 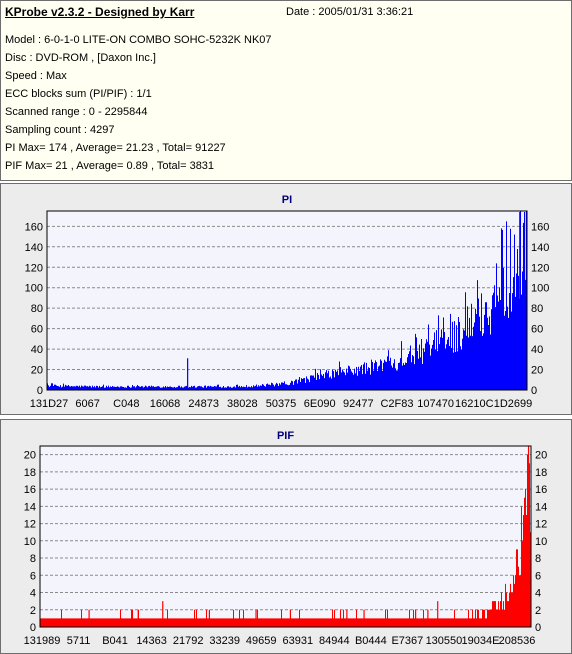 What do you see at coordinates (396, 404) in the screenshot?
I see `x-tick-label: C2F83` at bounding box center [396, 404].